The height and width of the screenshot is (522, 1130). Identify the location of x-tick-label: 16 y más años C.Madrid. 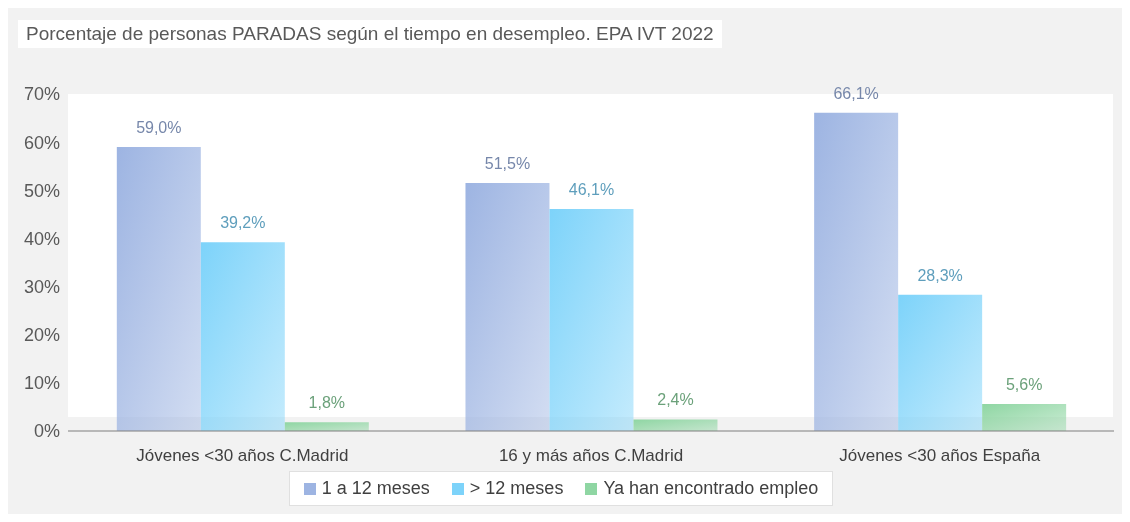
(591, 456).